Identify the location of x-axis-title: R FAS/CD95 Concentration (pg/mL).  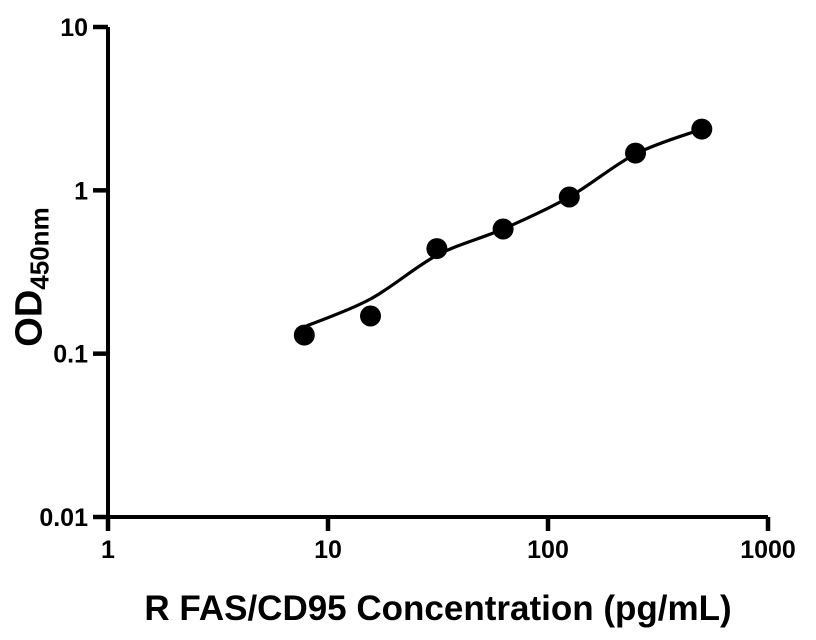
(438, 608).